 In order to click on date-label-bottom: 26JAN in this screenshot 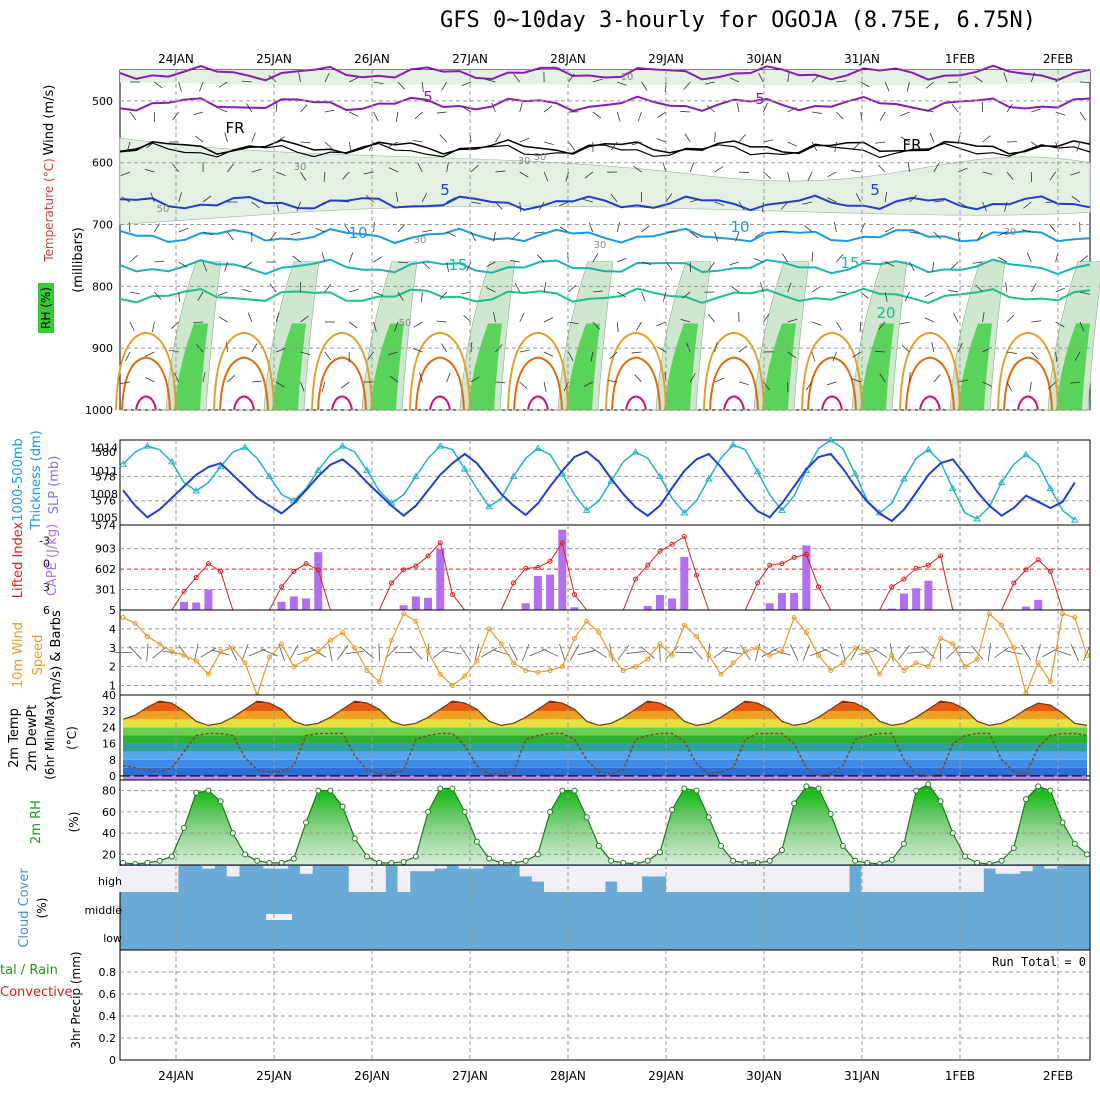, I will do `click(372, 1076)`.